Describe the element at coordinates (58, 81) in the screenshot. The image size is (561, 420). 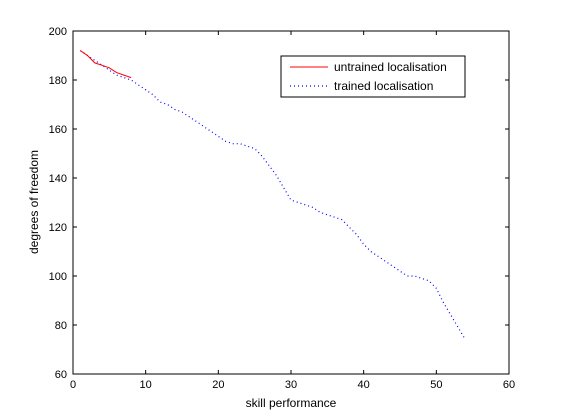
I see `y-tick-label: 180` at that location.